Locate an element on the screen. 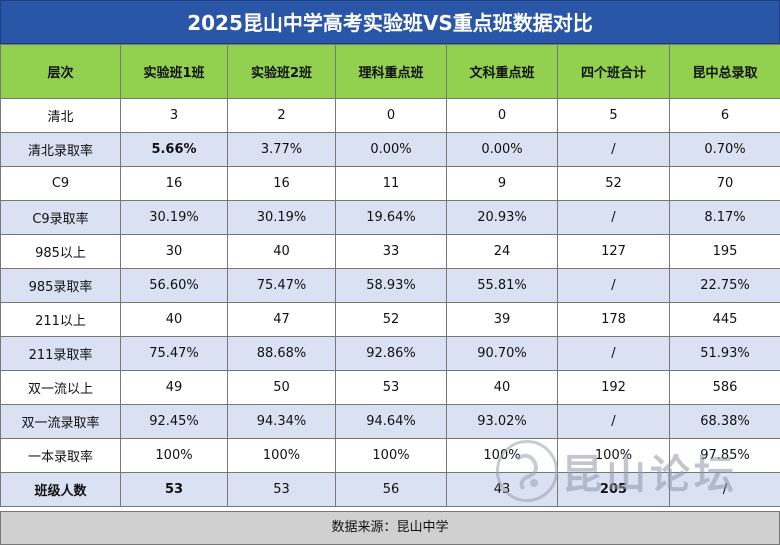 This screenshot has width=780, height=545. column-header: 文科重点班 is located at coordinates (502, 71).